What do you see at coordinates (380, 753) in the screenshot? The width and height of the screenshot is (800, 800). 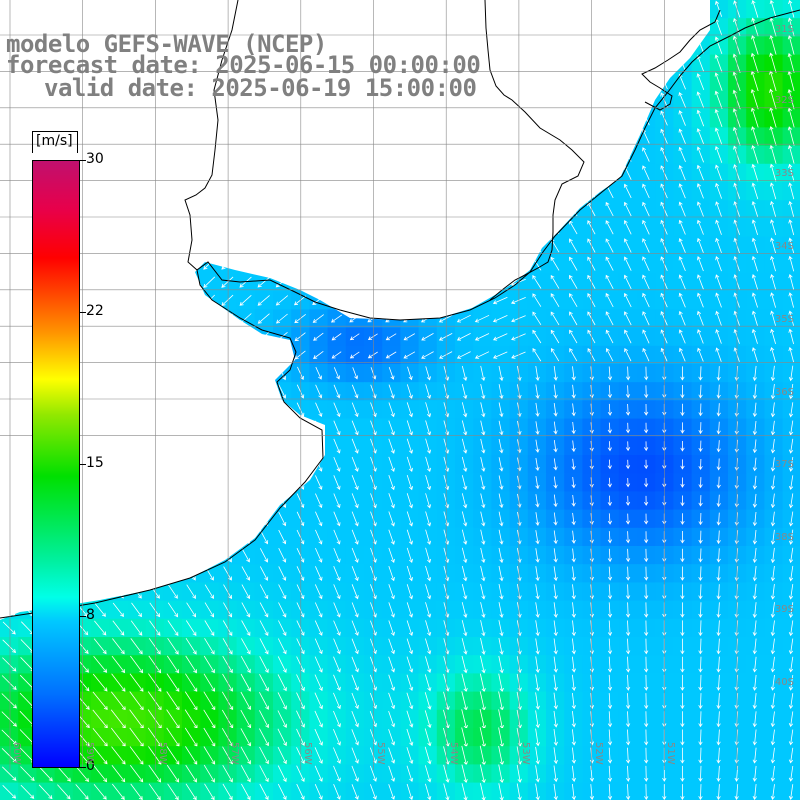 I see `lon-label: 55W` at bounding box center [380, 753].